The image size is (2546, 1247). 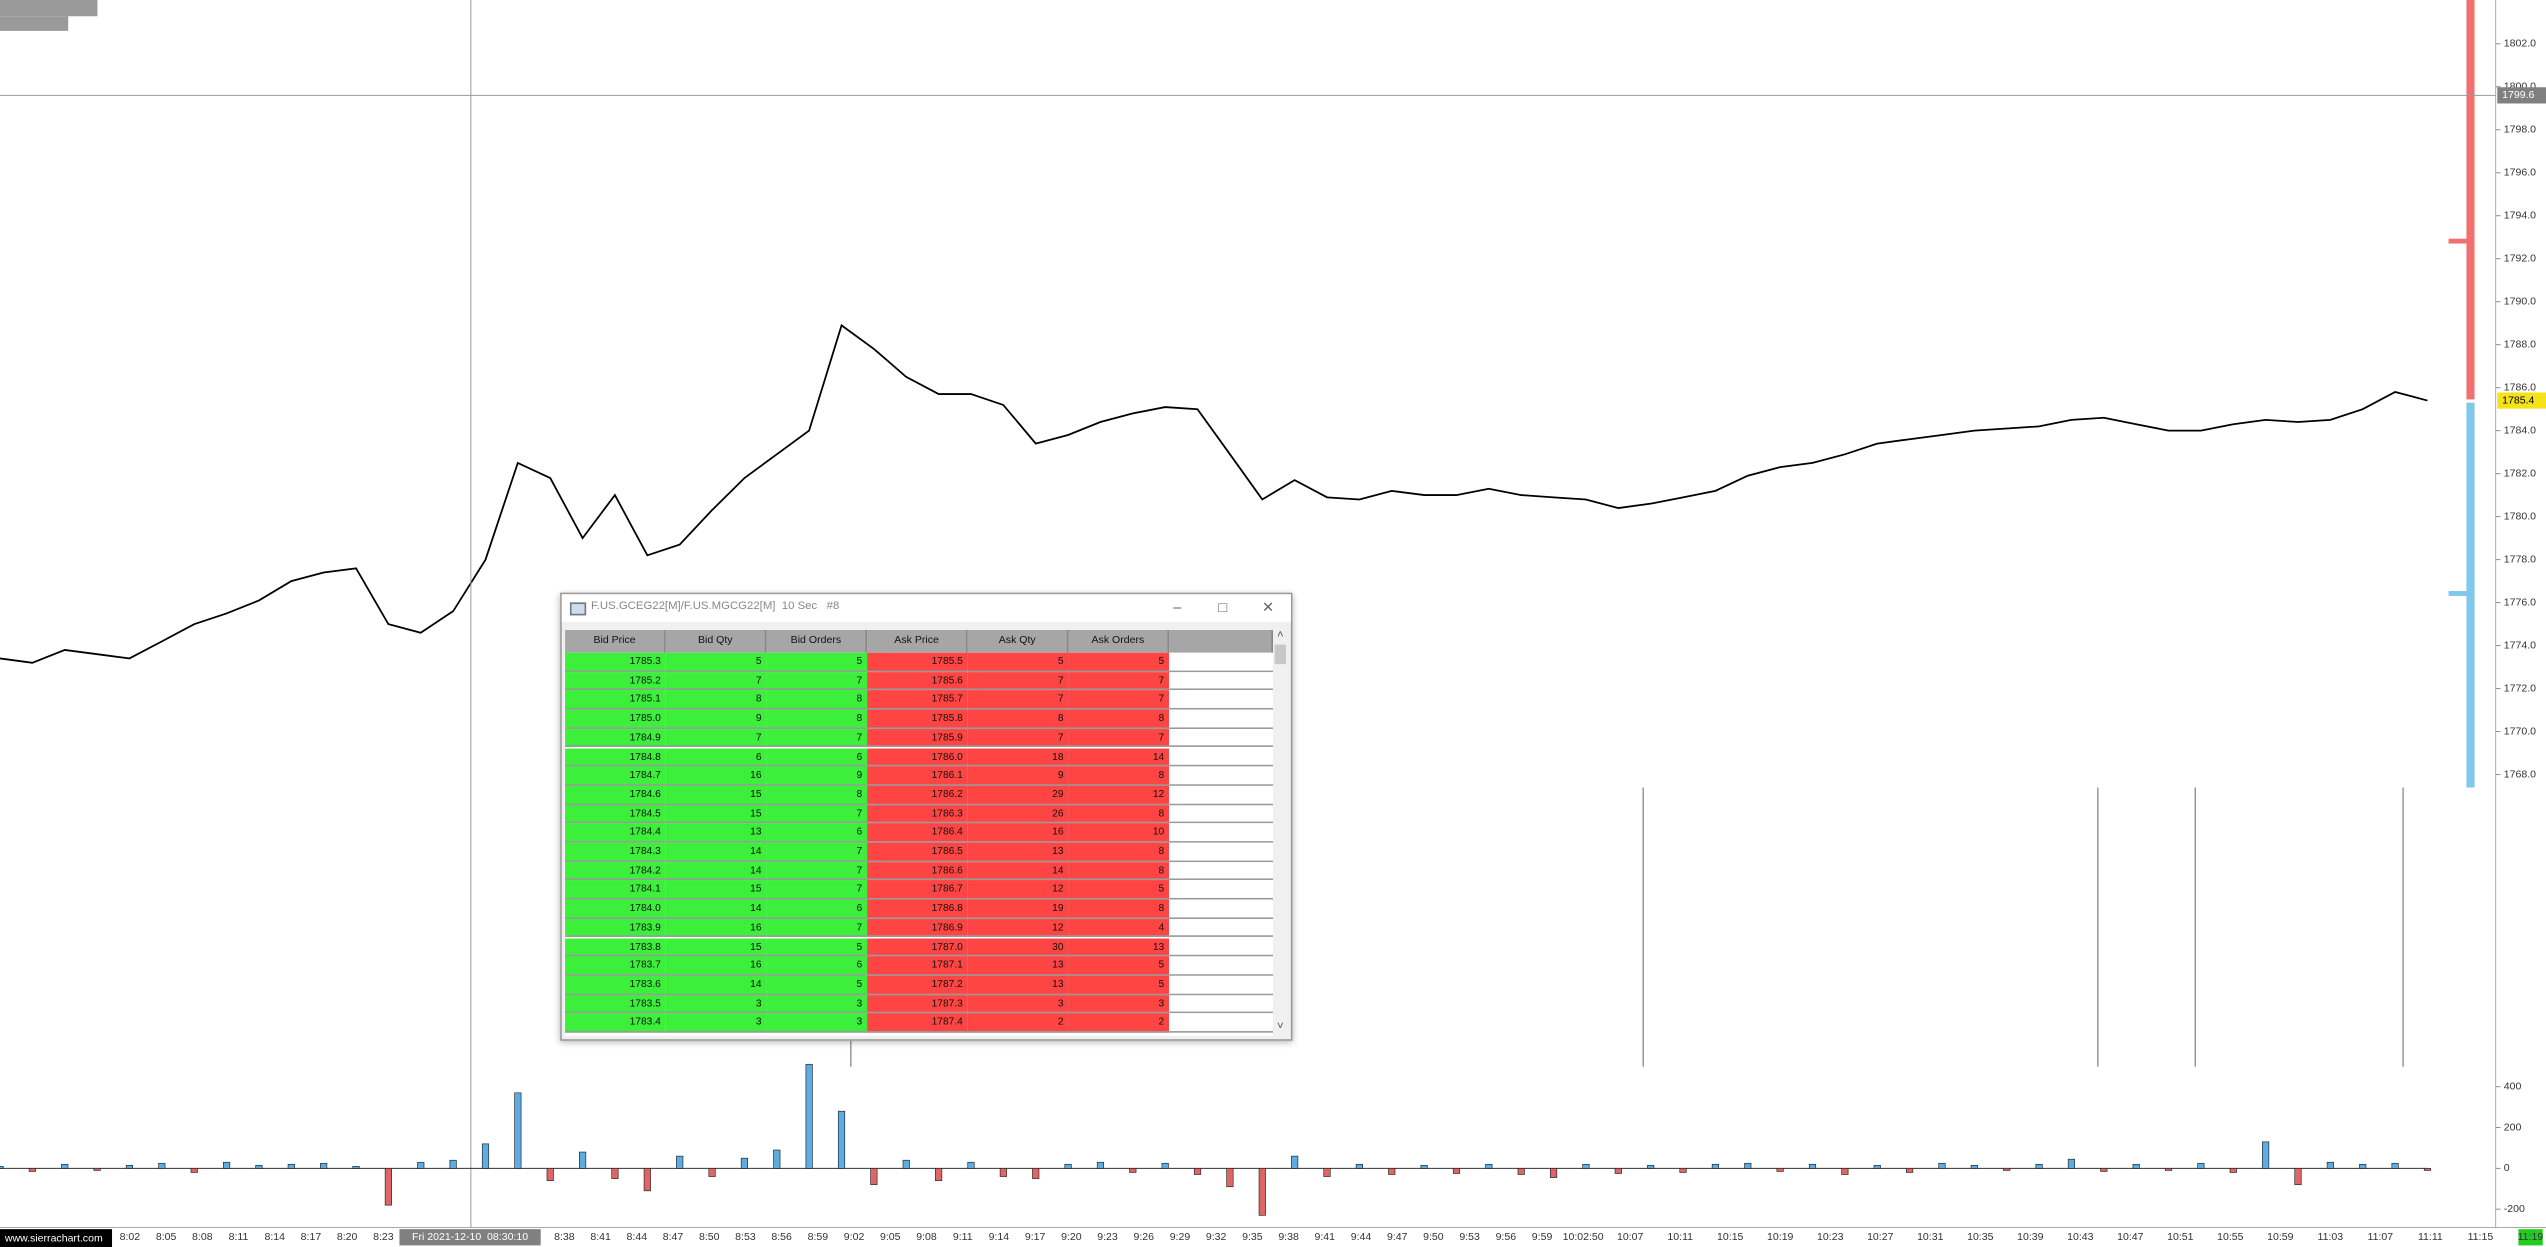 I want to click on x-tick-label: 10:55, so click(x=2230, y=1237).